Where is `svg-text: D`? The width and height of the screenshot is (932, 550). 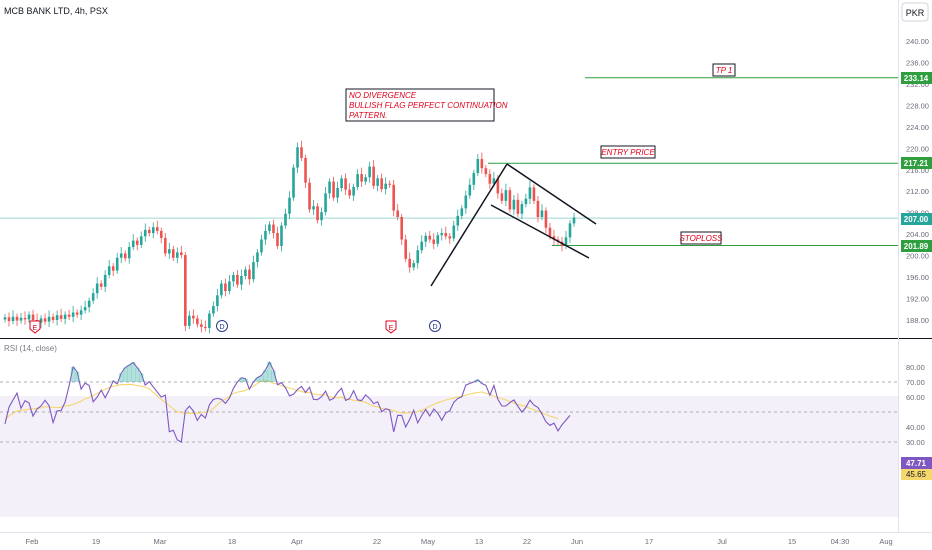
svg-text: D is located at coordinates (434, 327).